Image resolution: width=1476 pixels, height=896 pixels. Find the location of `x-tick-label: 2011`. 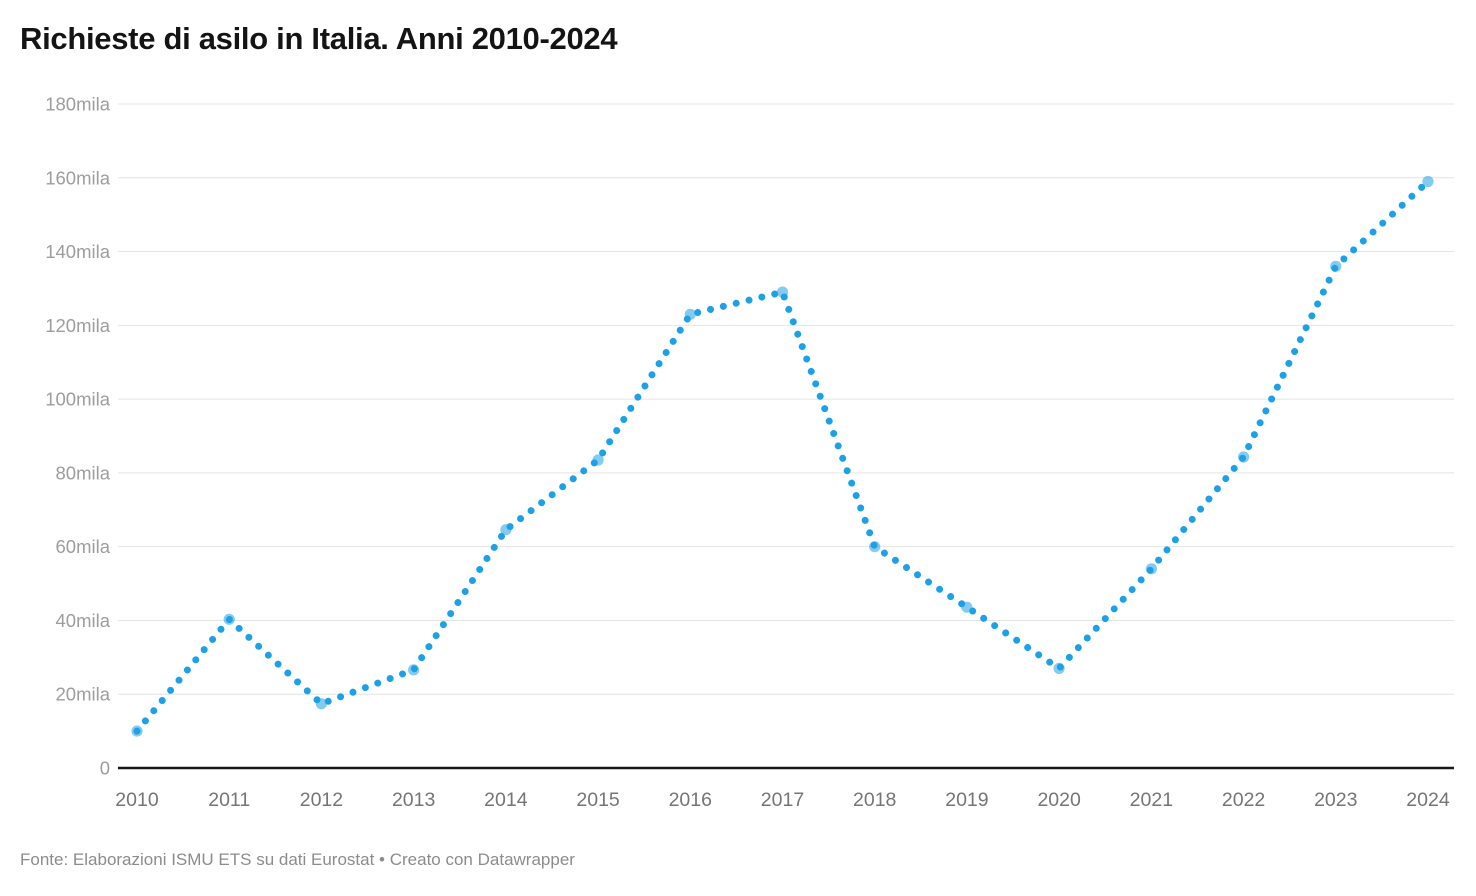

x-tick-label: 2011 is located at coordinates (229, 800).